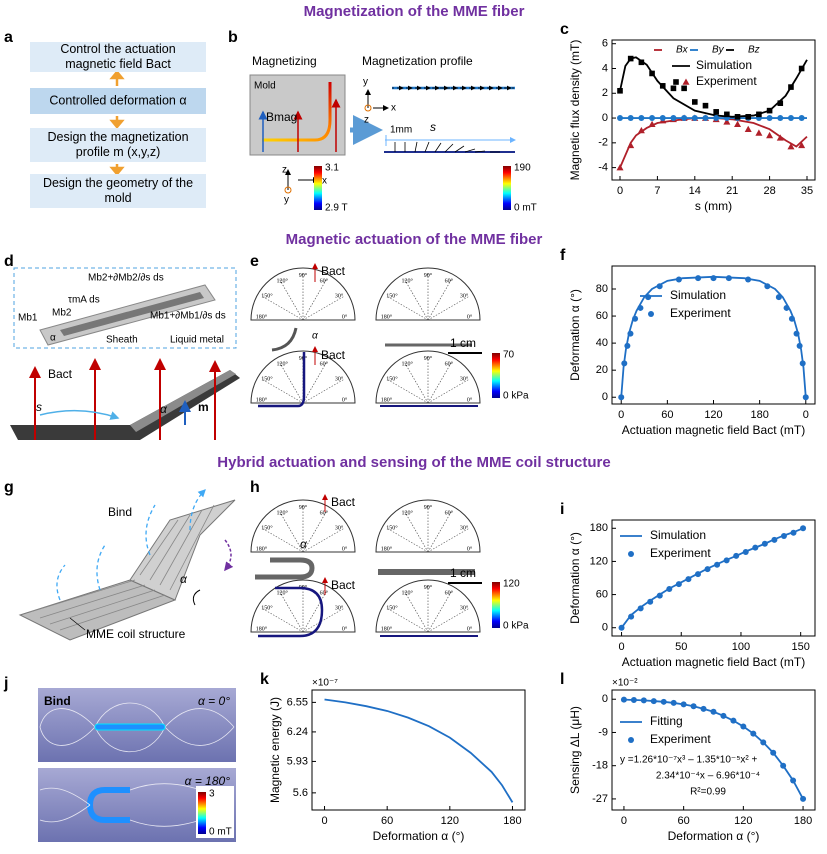 The width and height of the screenshot is (827, 854). I want to click on y-tick-label: 60, so click(602, 594).